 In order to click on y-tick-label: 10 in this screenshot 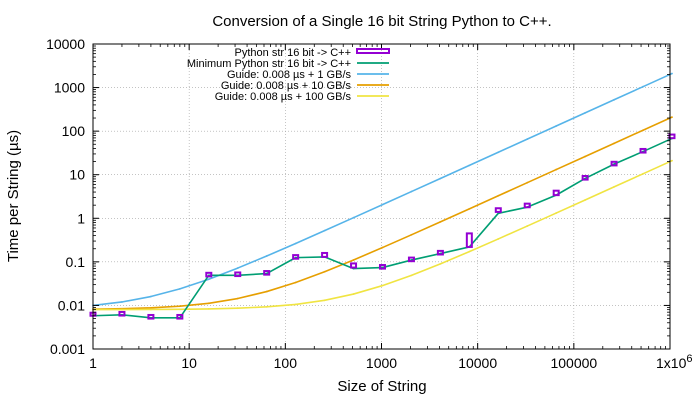, I will do `click(77, 175)`.